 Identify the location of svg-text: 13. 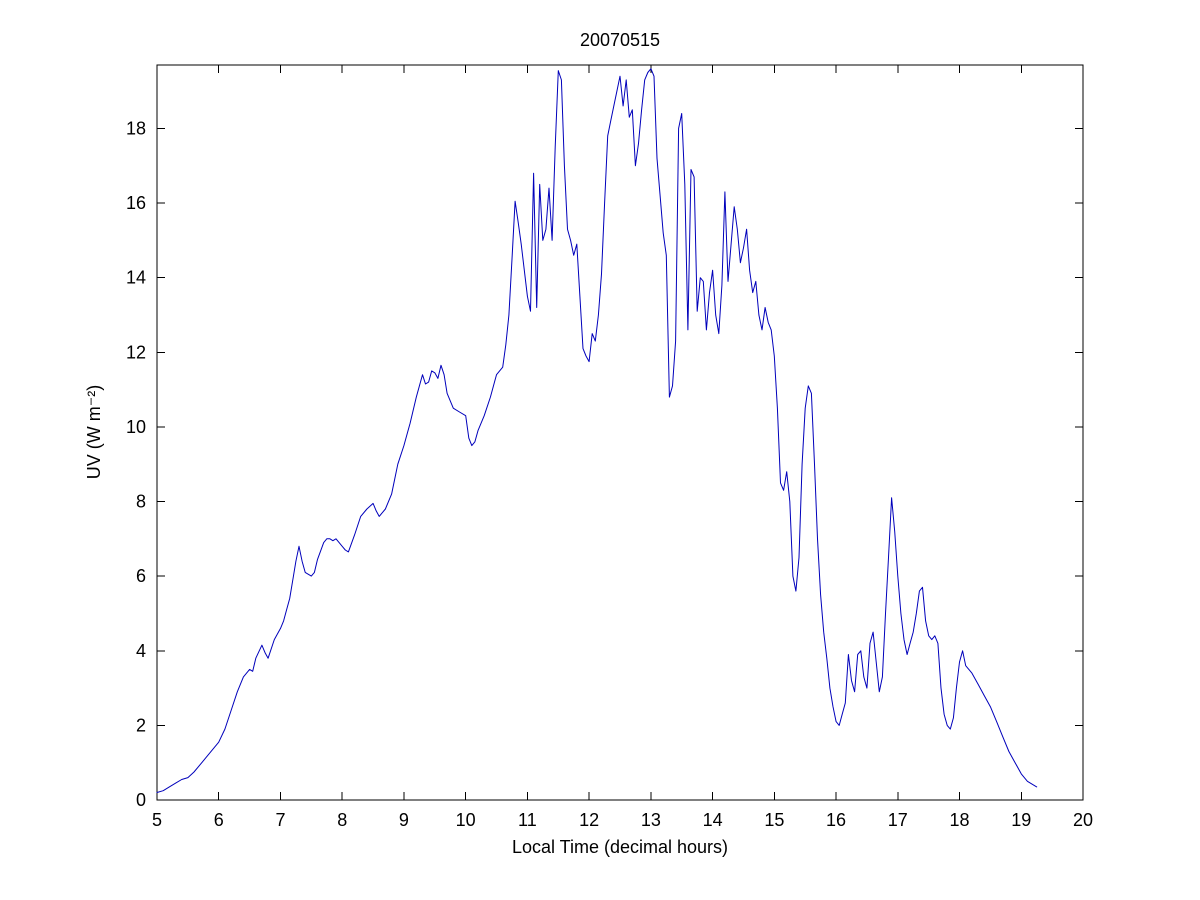
(651, 820).